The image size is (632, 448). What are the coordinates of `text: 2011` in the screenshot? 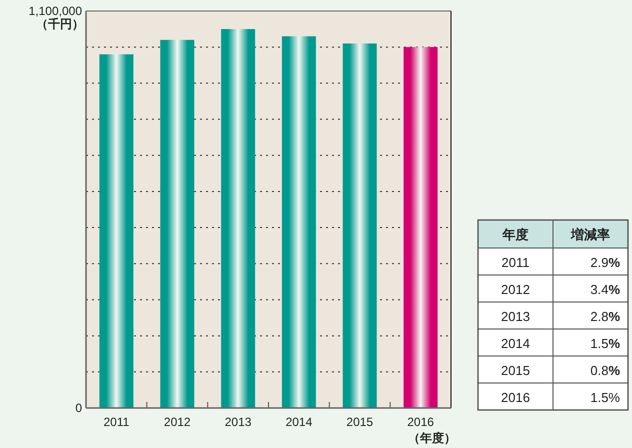 It's located at (516, 262).